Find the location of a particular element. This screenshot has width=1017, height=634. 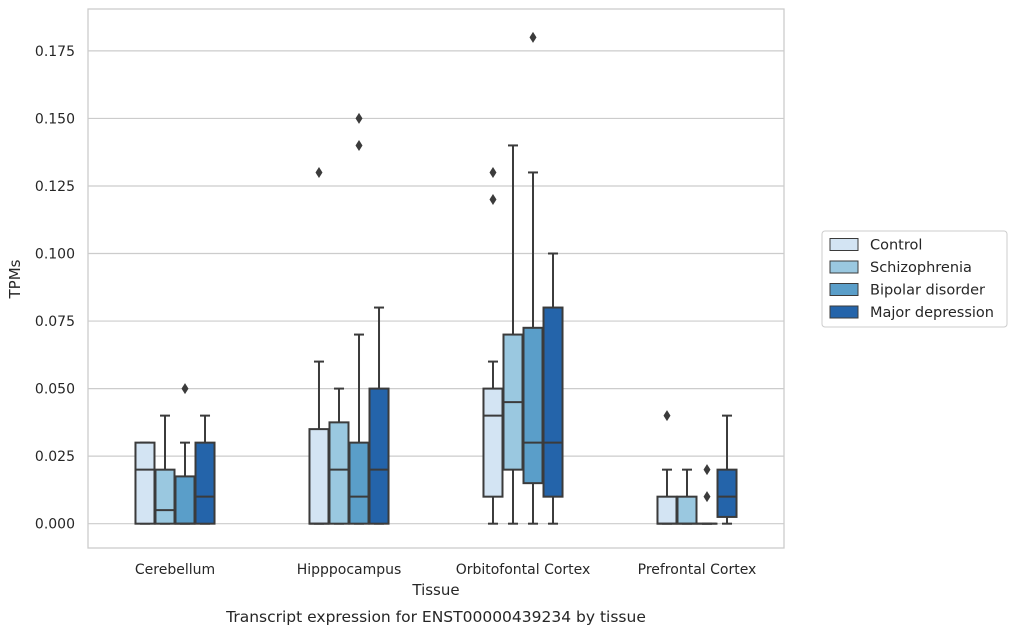

box-orbitofontal-cortex-control is located at coordinates (493, 345).